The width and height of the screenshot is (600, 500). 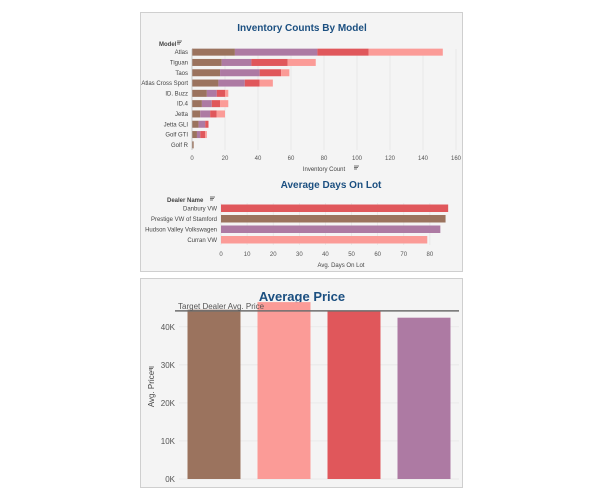 I want to click on days-chart-title: Average Days On Lot, so click(x=331, y=185).